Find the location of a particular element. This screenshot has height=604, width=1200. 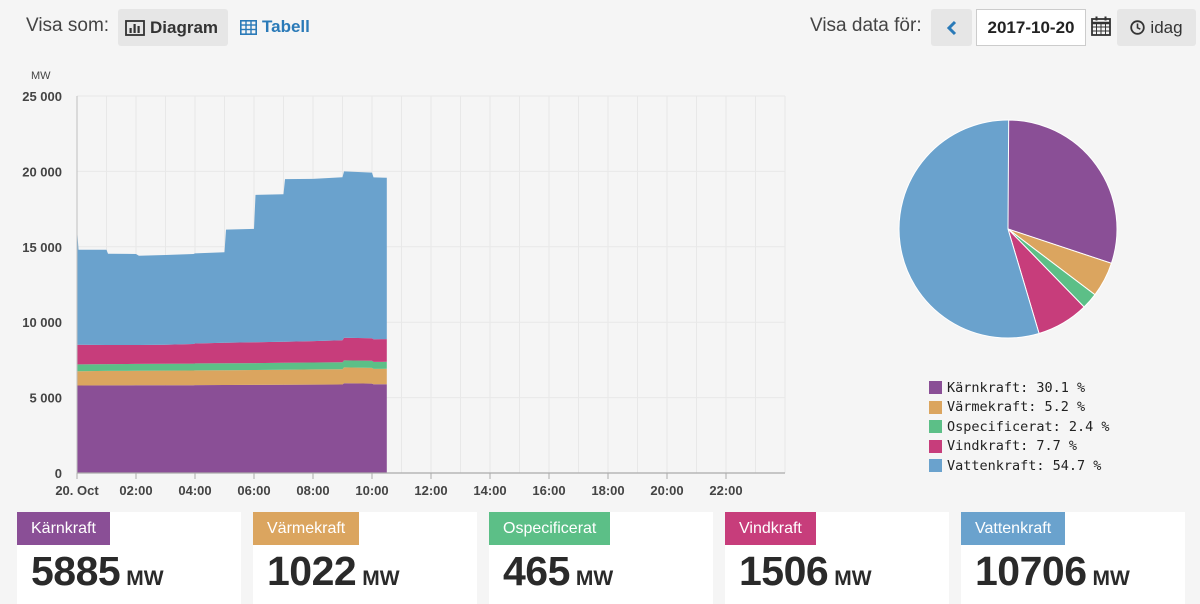

table-icon is located at coordinates (248, 27).